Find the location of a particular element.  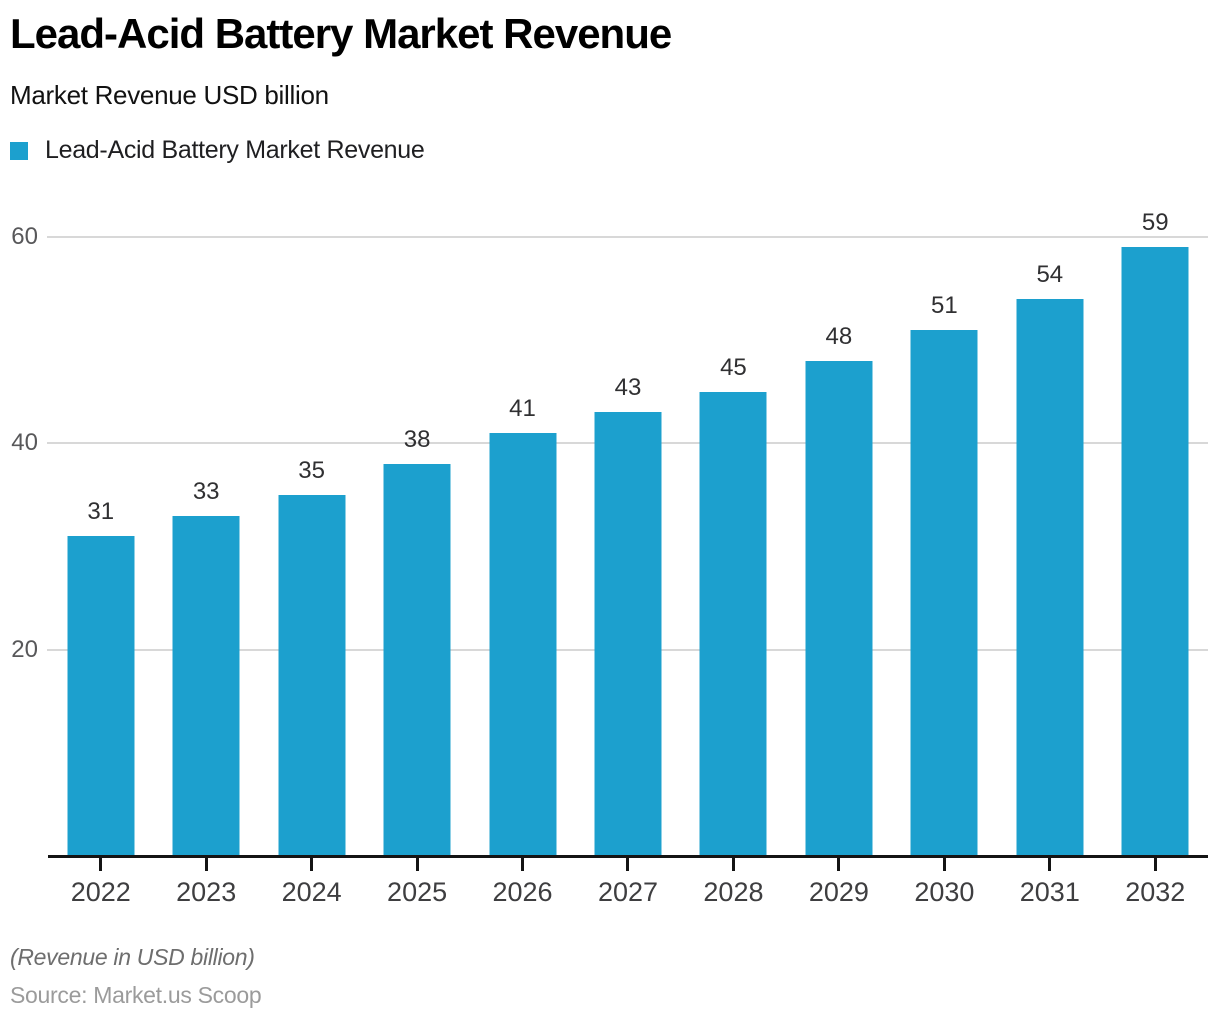

x-axis-label-2023: 2023 is located at coordinates (206, 892).